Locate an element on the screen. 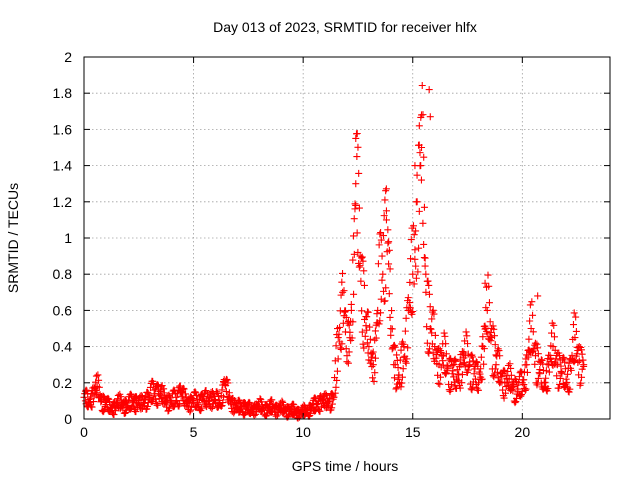  y-tick-label: 1.6 is located at coordinates (63, 129).